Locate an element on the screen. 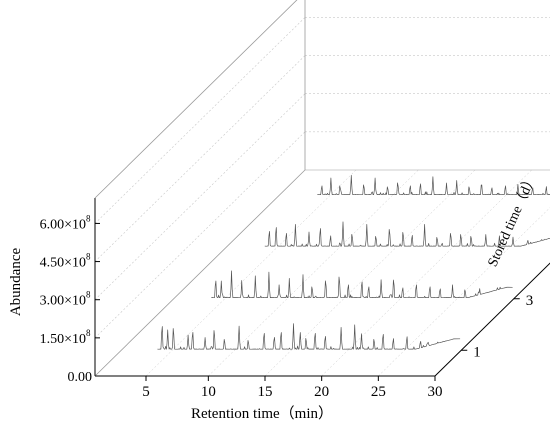  x-tick-label: 20 is located at coordinates (321, 392).